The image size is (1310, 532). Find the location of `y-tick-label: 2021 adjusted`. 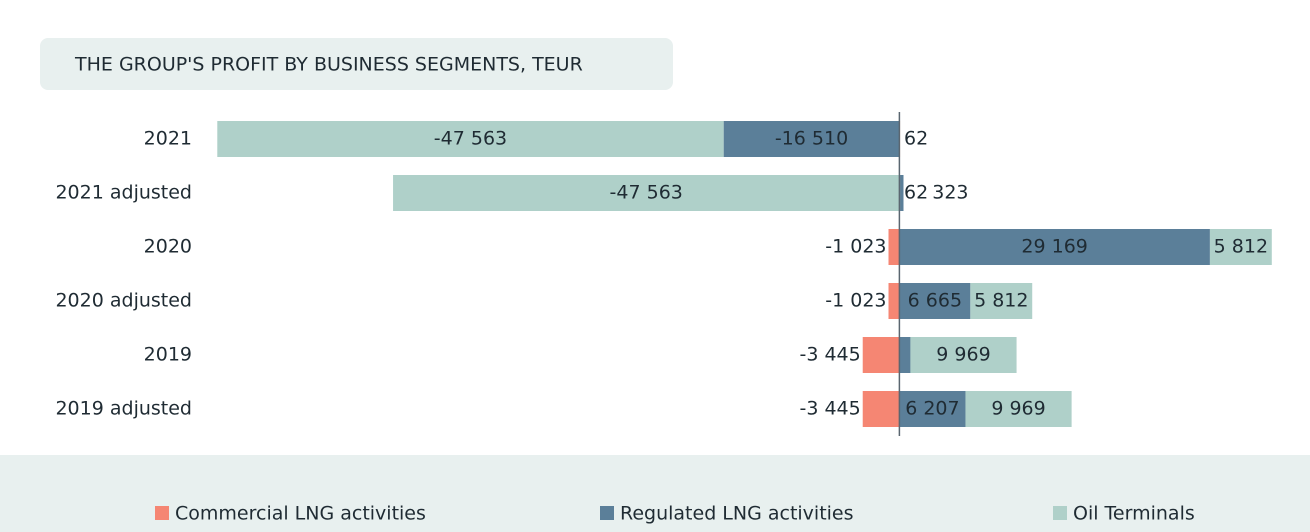

y-tick-label: 2021 adjusted is located at coordinates (123, 193).